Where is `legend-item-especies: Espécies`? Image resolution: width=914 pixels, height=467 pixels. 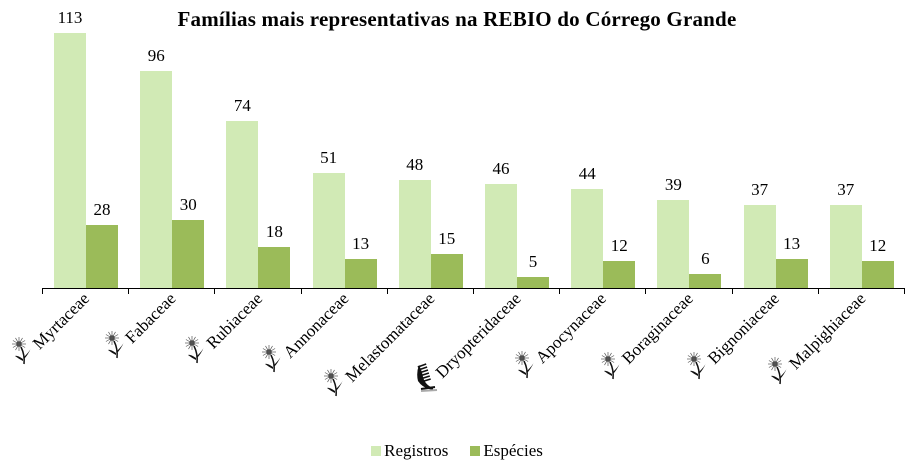
legend-item-especies: Espécies is located at coordinates (506, 451).